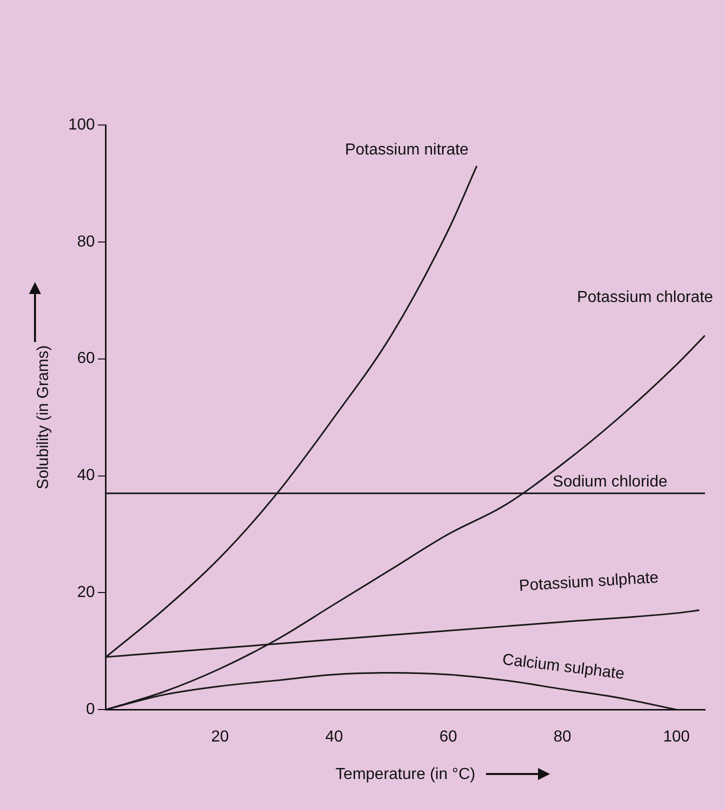 Image resolution: width=725 pixels, height=810 pixels. I want to click on series-label: Potassium nitrate, so click(406, 149).